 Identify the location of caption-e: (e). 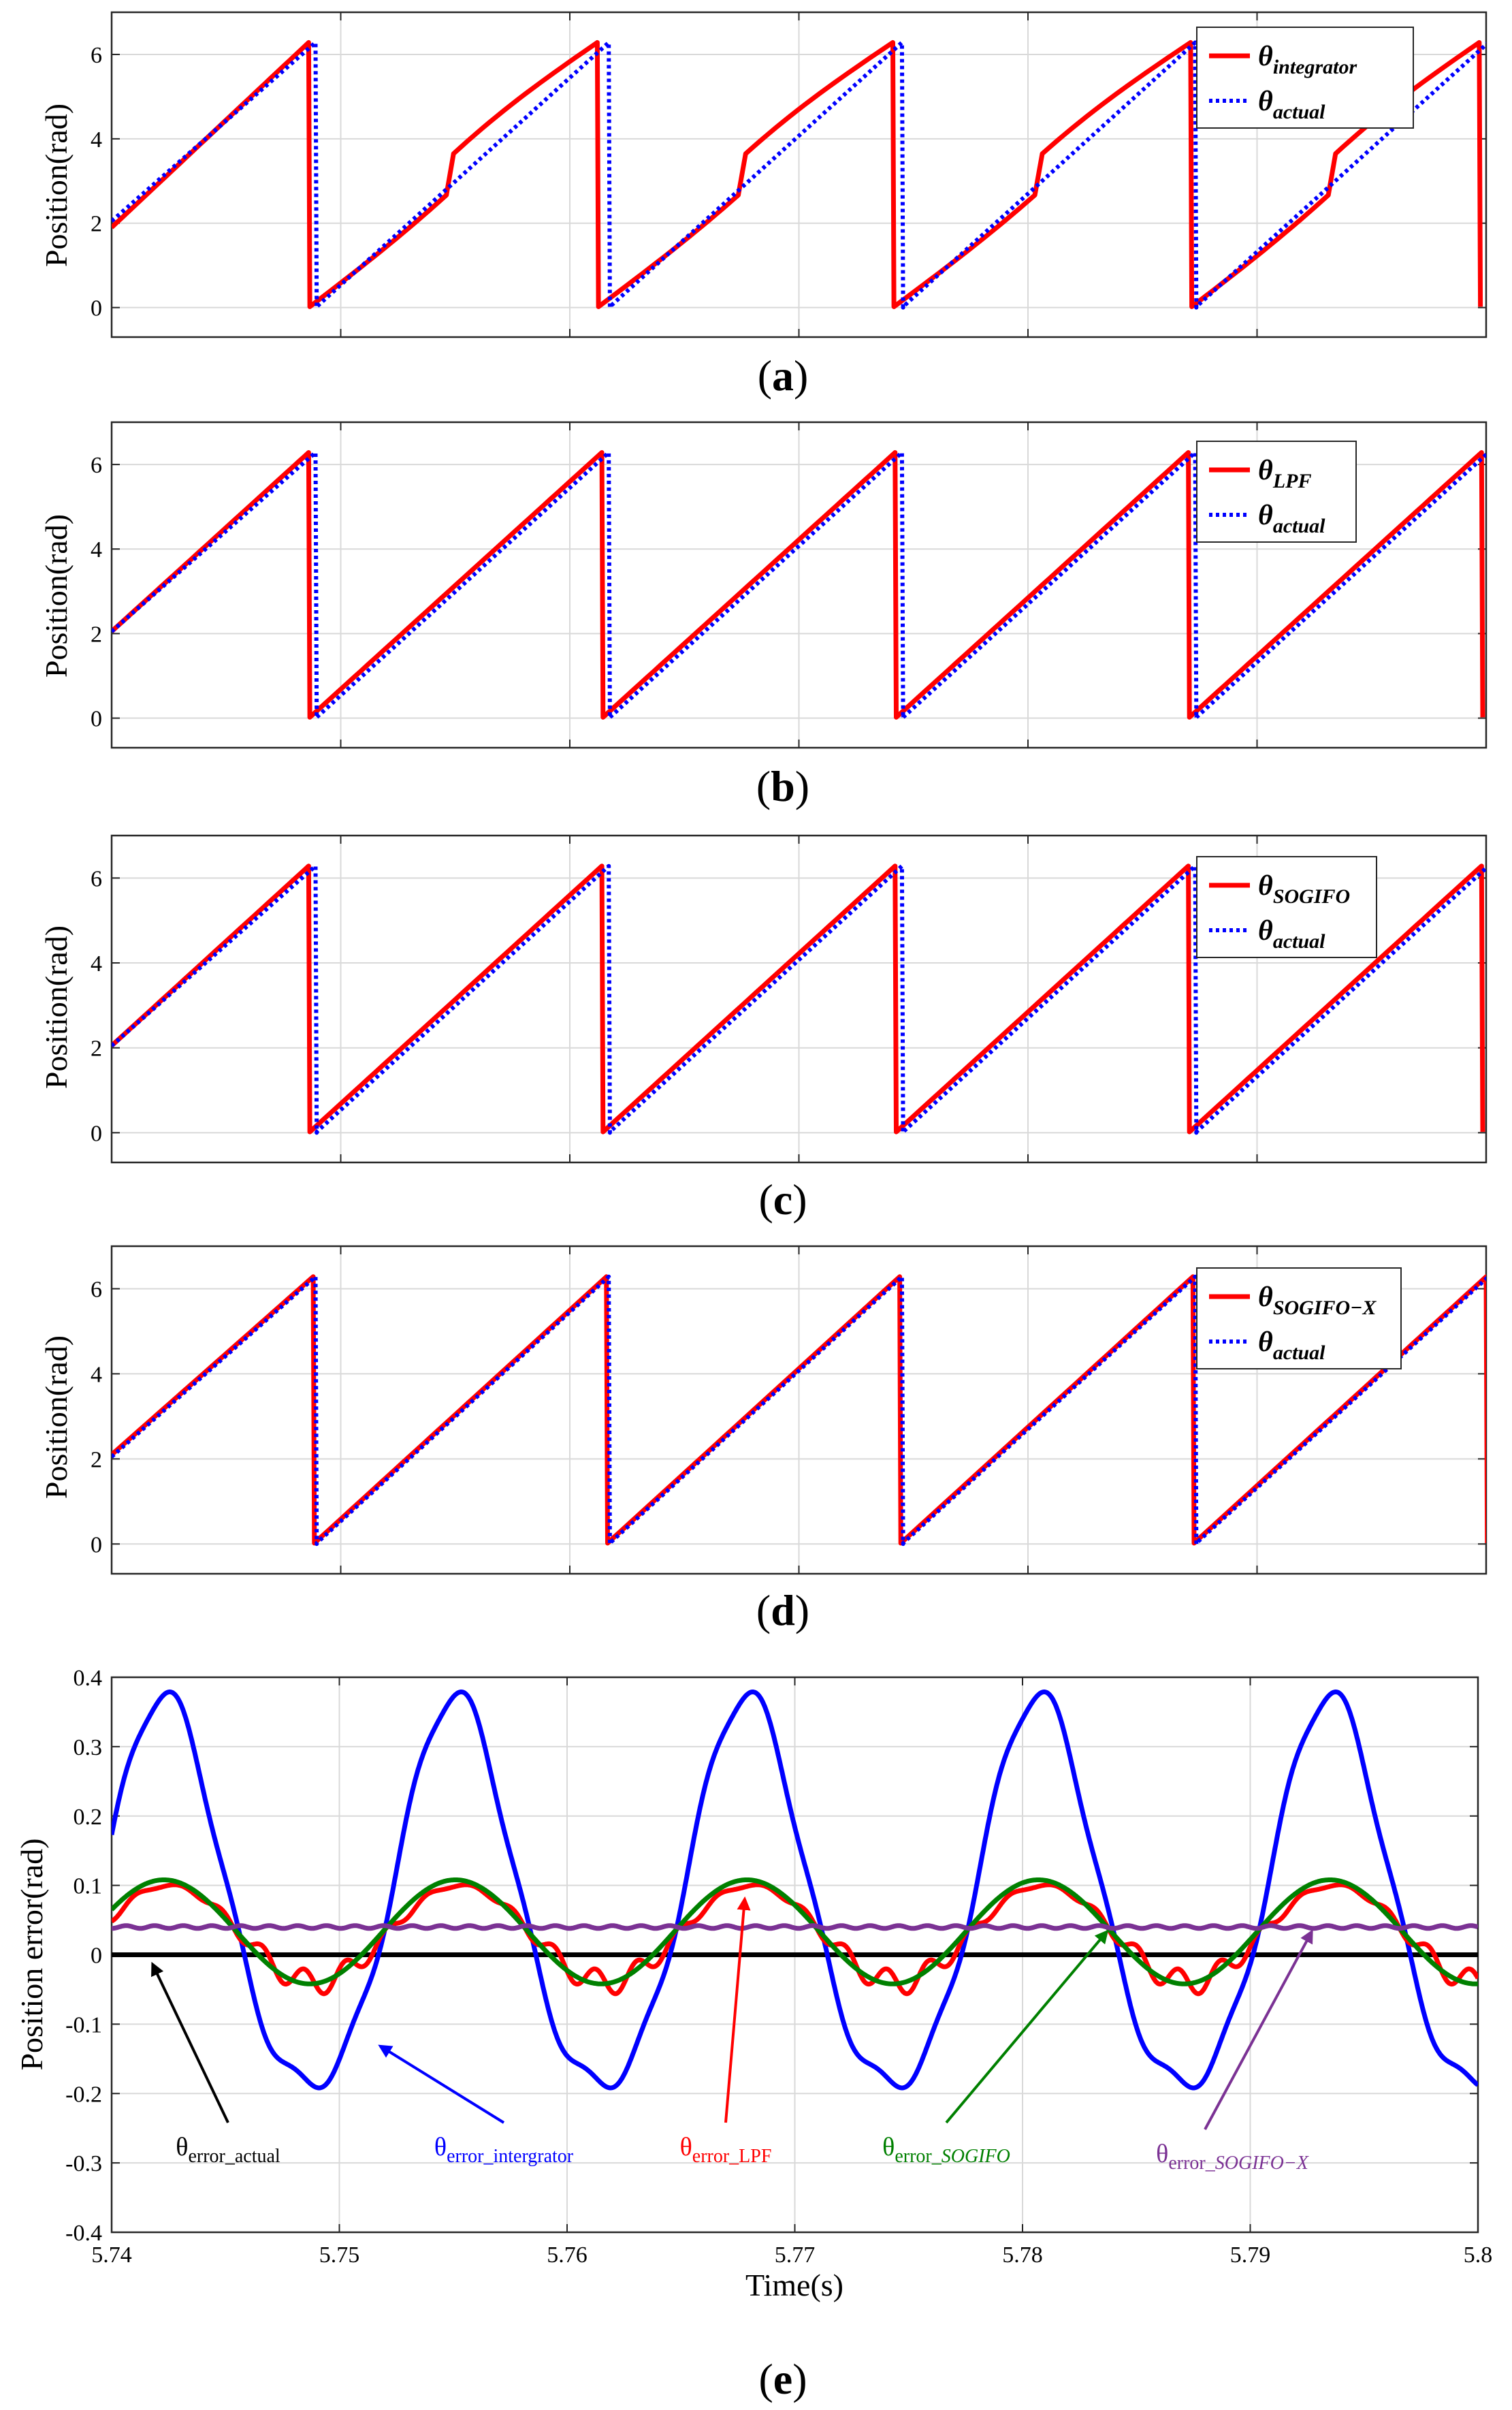
(782, 2379).